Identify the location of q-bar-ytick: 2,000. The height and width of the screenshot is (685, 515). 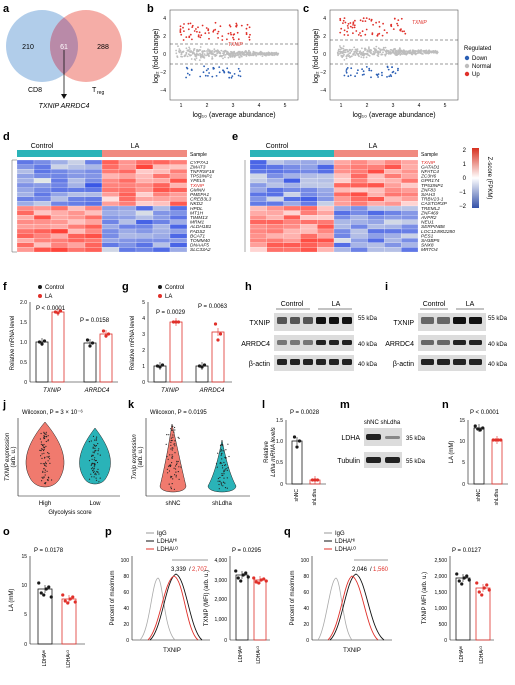
(440, 577).